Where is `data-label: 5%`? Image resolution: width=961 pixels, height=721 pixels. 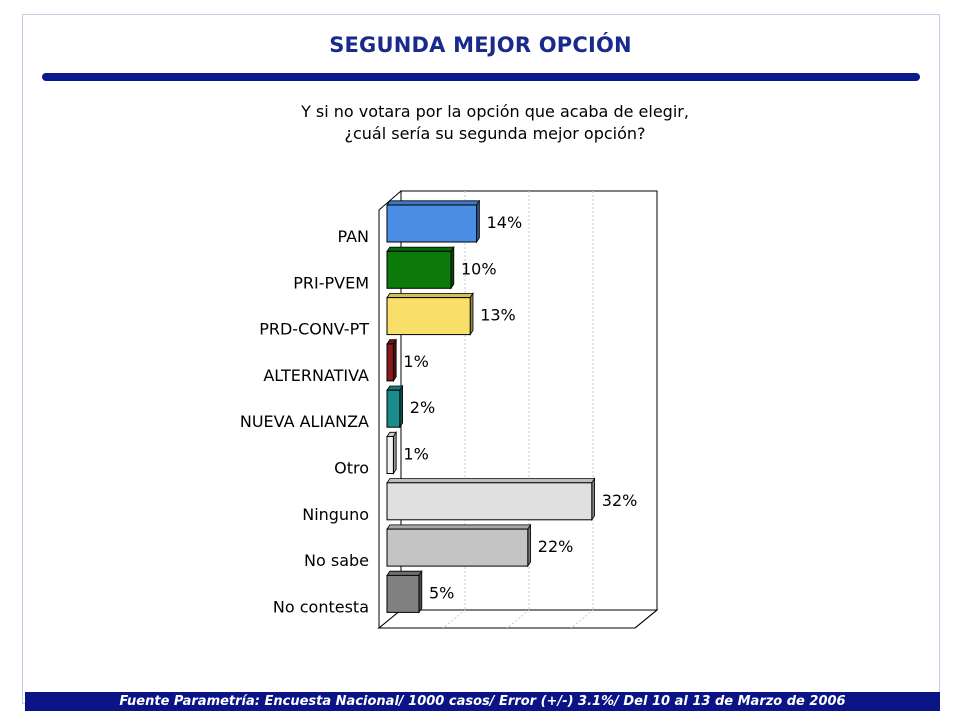
data-label: 5% is located at coordinates (441, 592).